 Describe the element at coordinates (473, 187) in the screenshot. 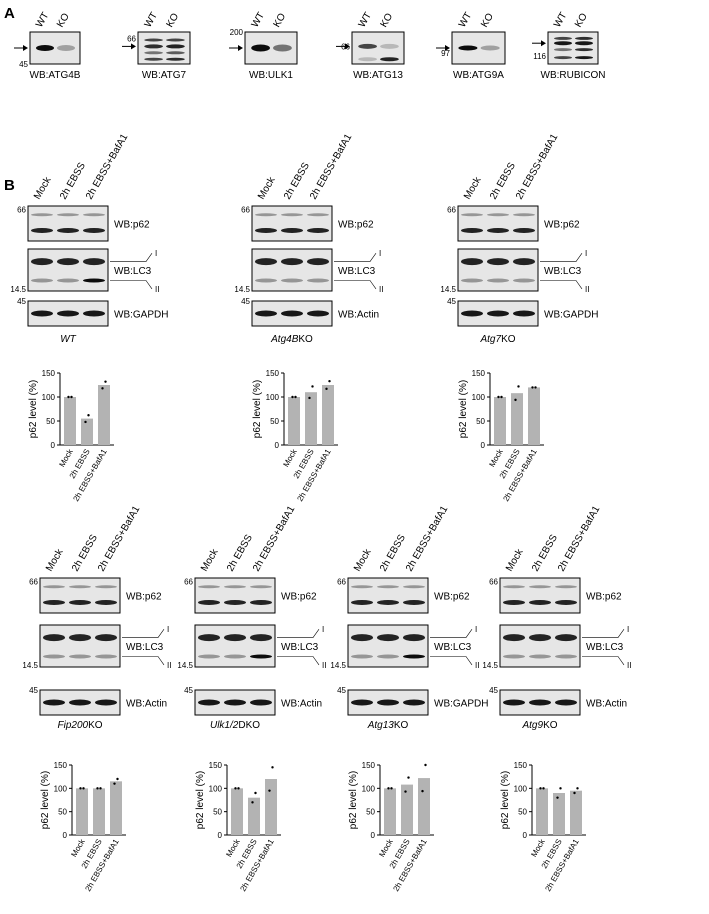

I see `lane-label: Mock` at that location.